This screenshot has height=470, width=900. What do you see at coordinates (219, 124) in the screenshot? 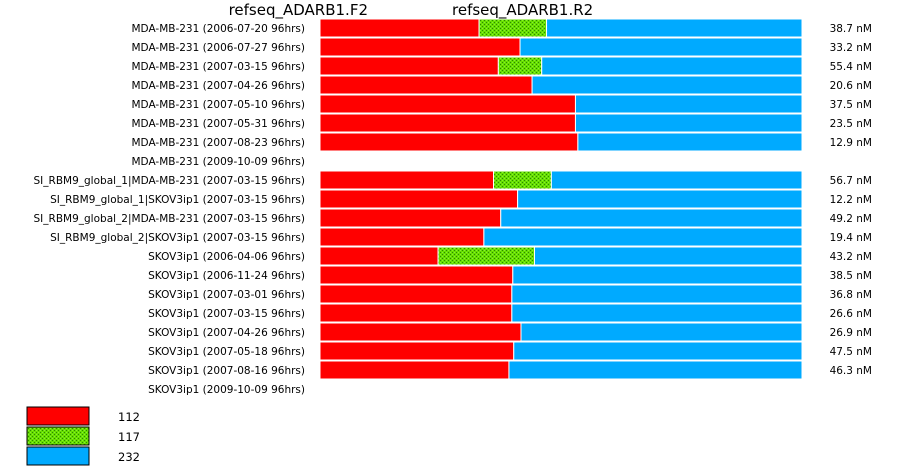
I see `row-label: MDA-MB-231 (2007-05-31 96hrs)` at bounding box center [219, 124].